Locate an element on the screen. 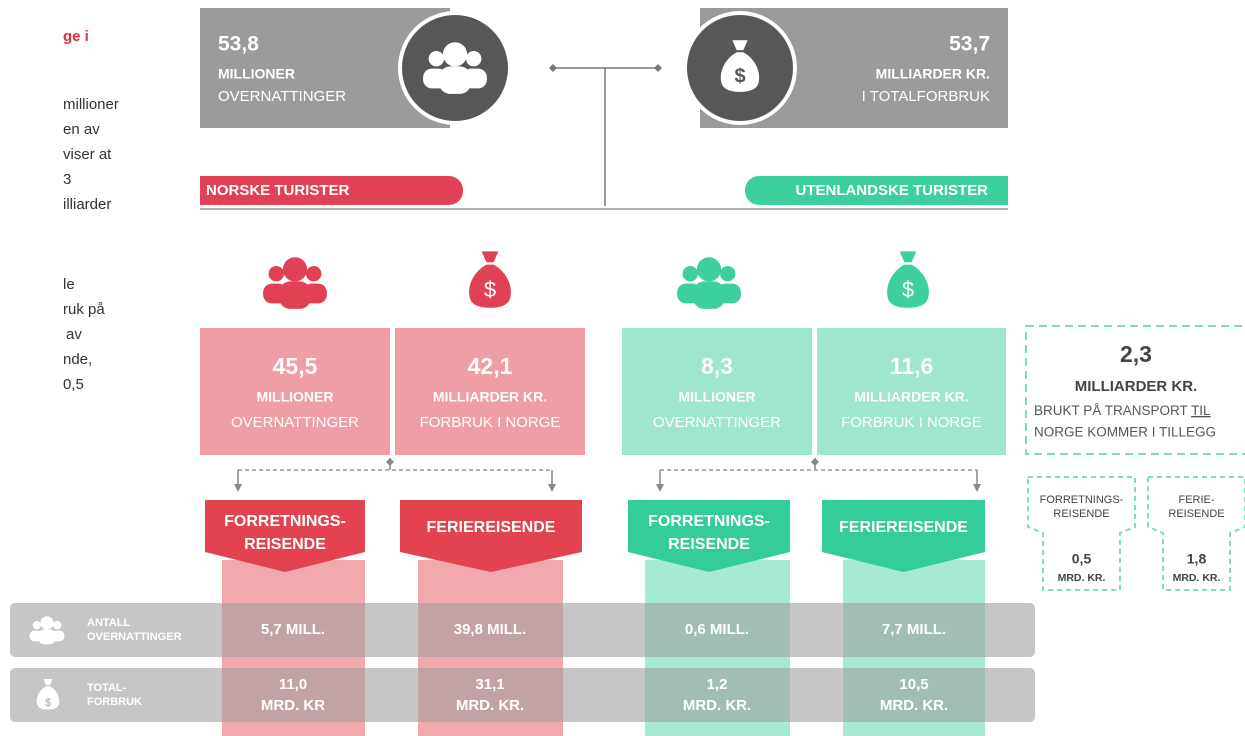 The image size is (1245, 736). sidebar-line: viser at is located at coordinates (87, 154).